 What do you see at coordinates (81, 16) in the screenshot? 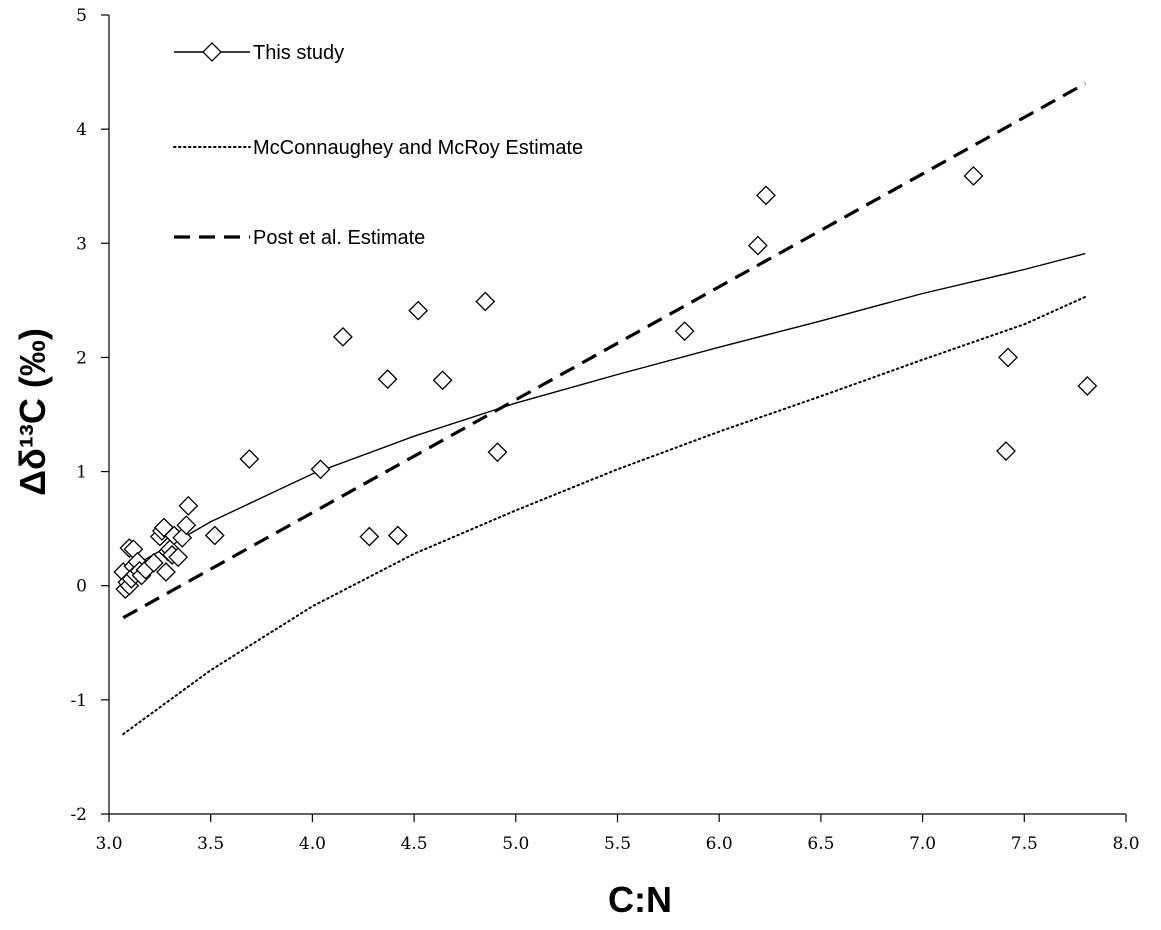
I see `y-tick-label: 5` at bounding box center [81, 16].